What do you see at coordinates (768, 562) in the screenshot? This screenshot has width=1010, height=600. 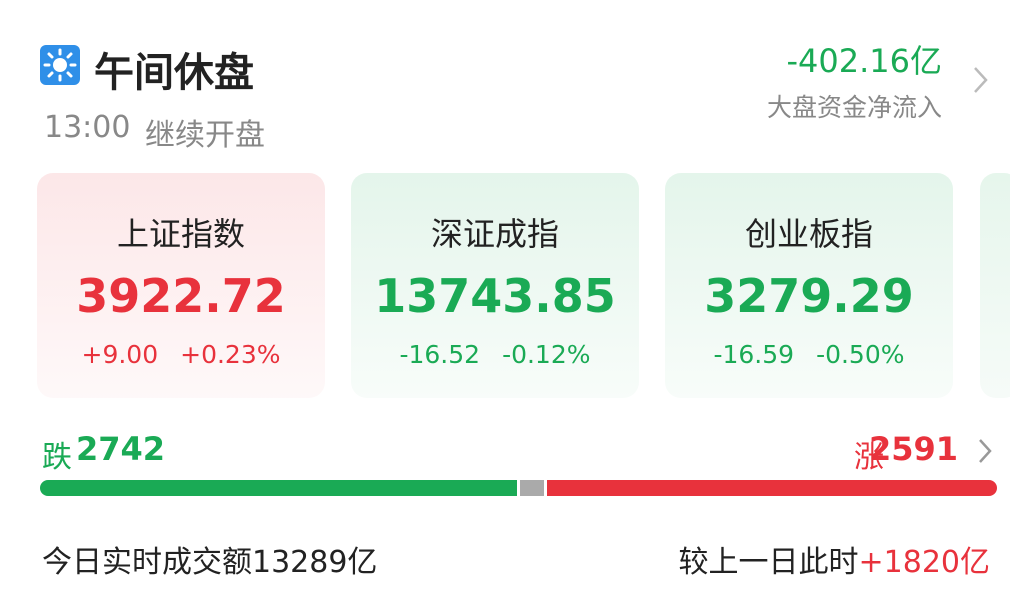 I see `compare-label: 较上一日此时` at bounding box center [768, 562].